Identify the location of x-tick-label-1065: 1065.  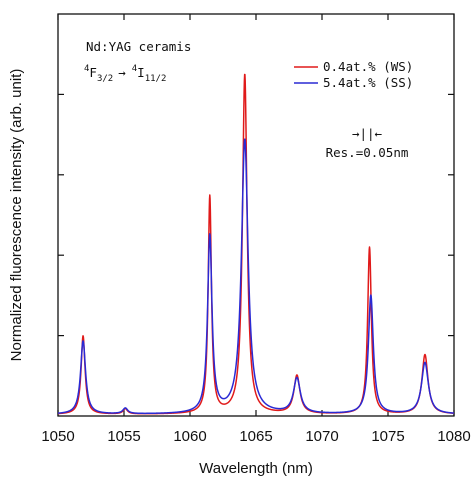
(255, 436).